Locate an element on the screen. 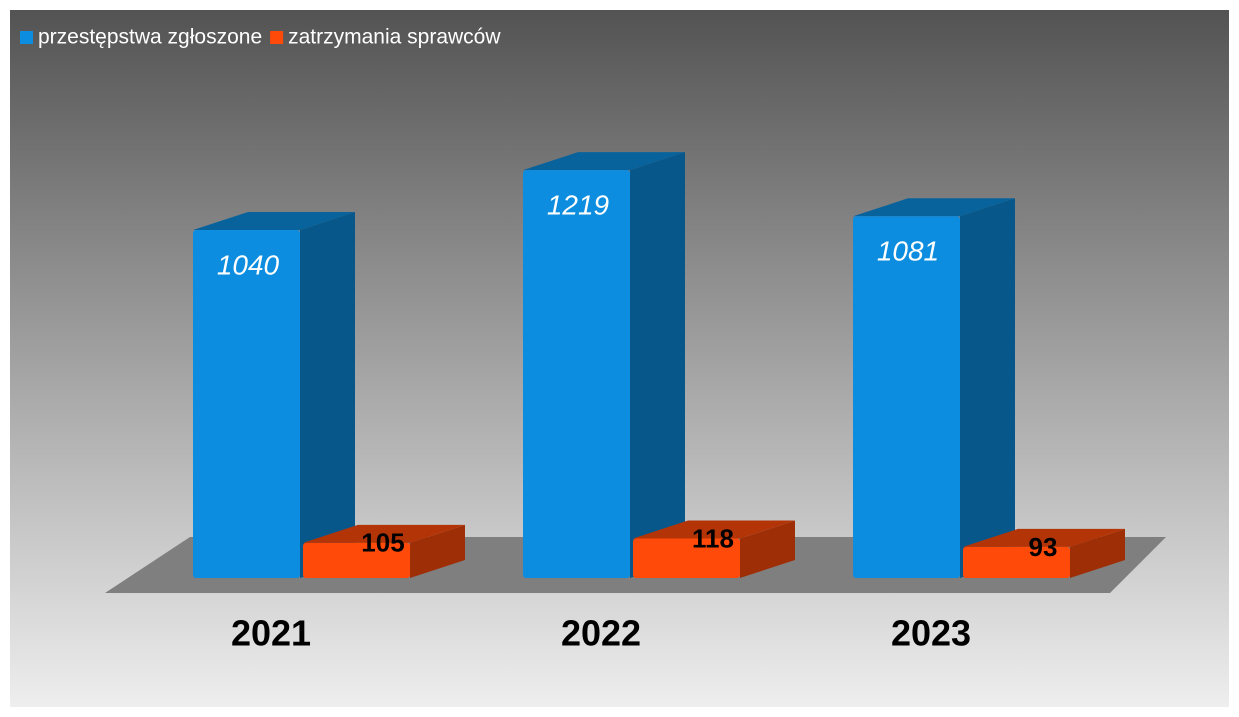 Image resolution: width=1239 pixels, height=717 pixels. x-tick-label: 2022 is located at coordinates (601, 633).